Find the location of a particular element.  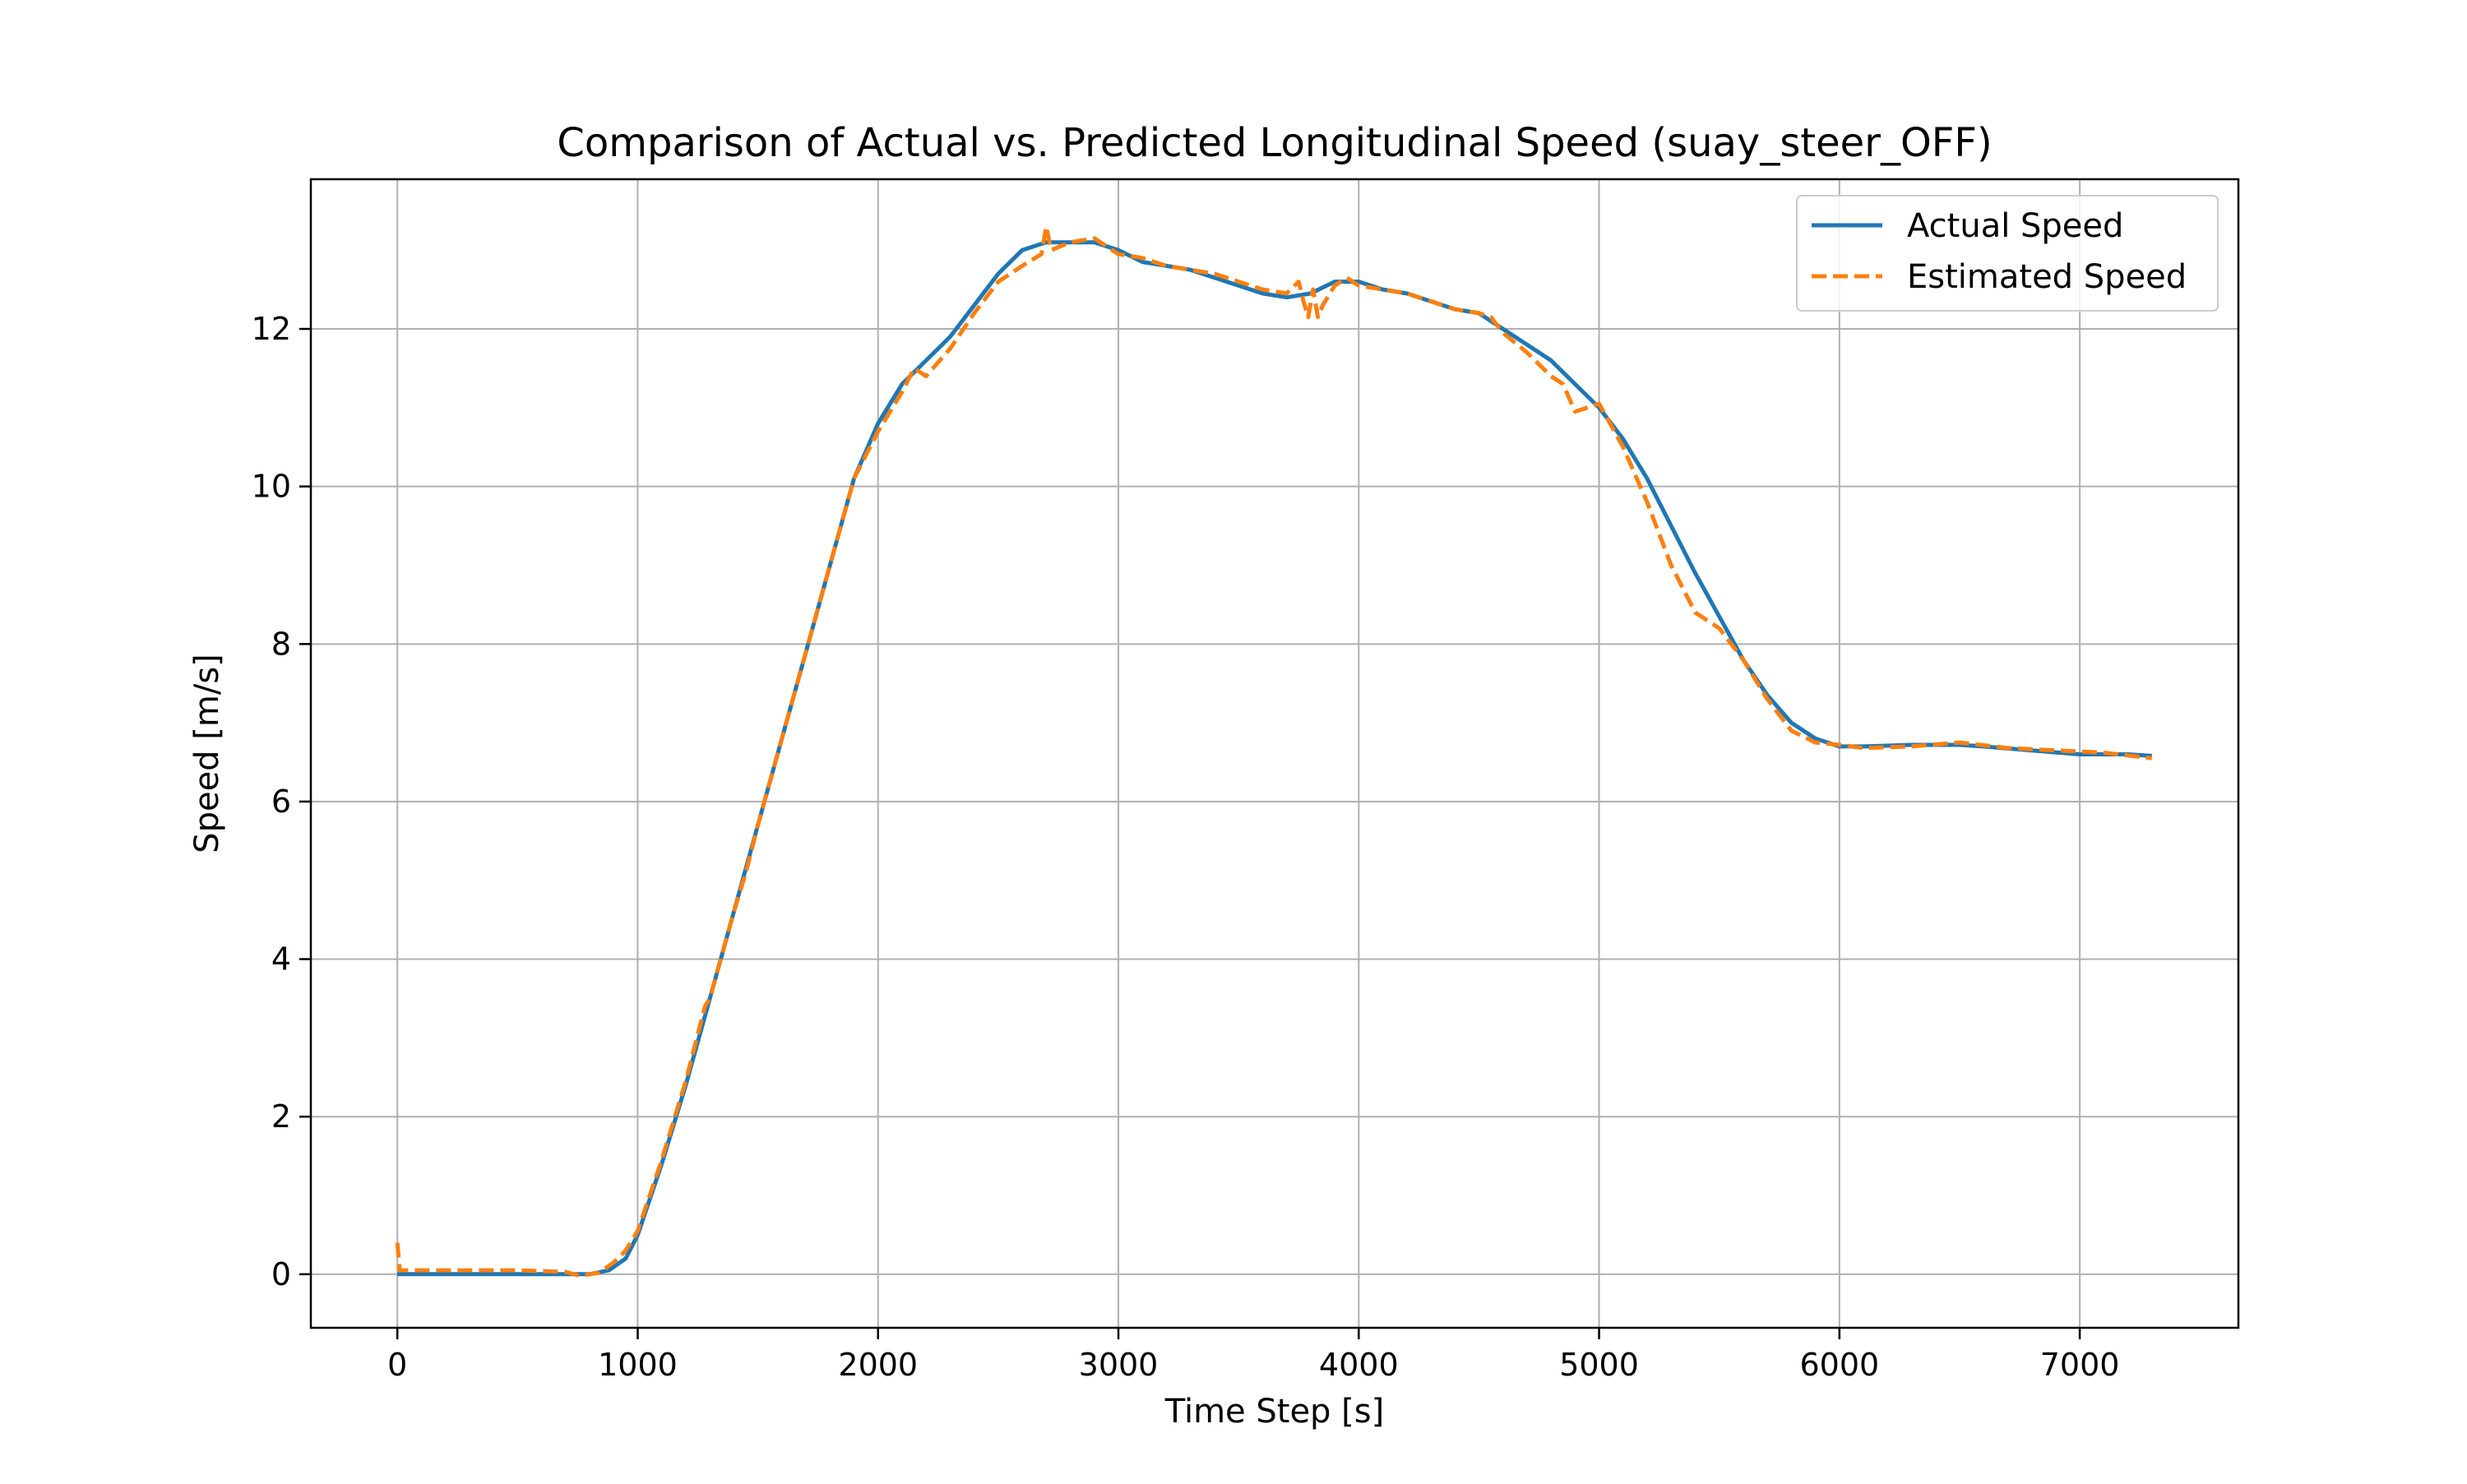

x-tick-label: 7000 is located at coordinates (2080, 1365).